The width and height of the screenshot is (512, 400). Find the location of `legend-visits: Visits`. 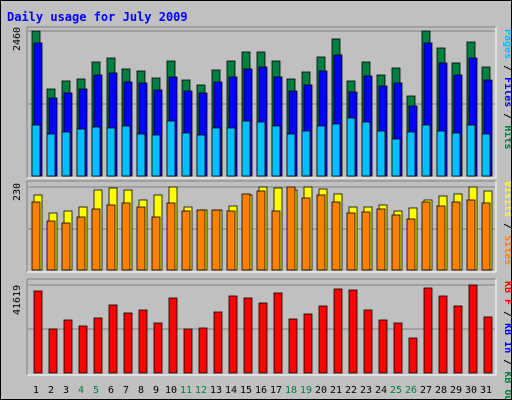

legend-visits: Visits is located at coordinates (506, 199).